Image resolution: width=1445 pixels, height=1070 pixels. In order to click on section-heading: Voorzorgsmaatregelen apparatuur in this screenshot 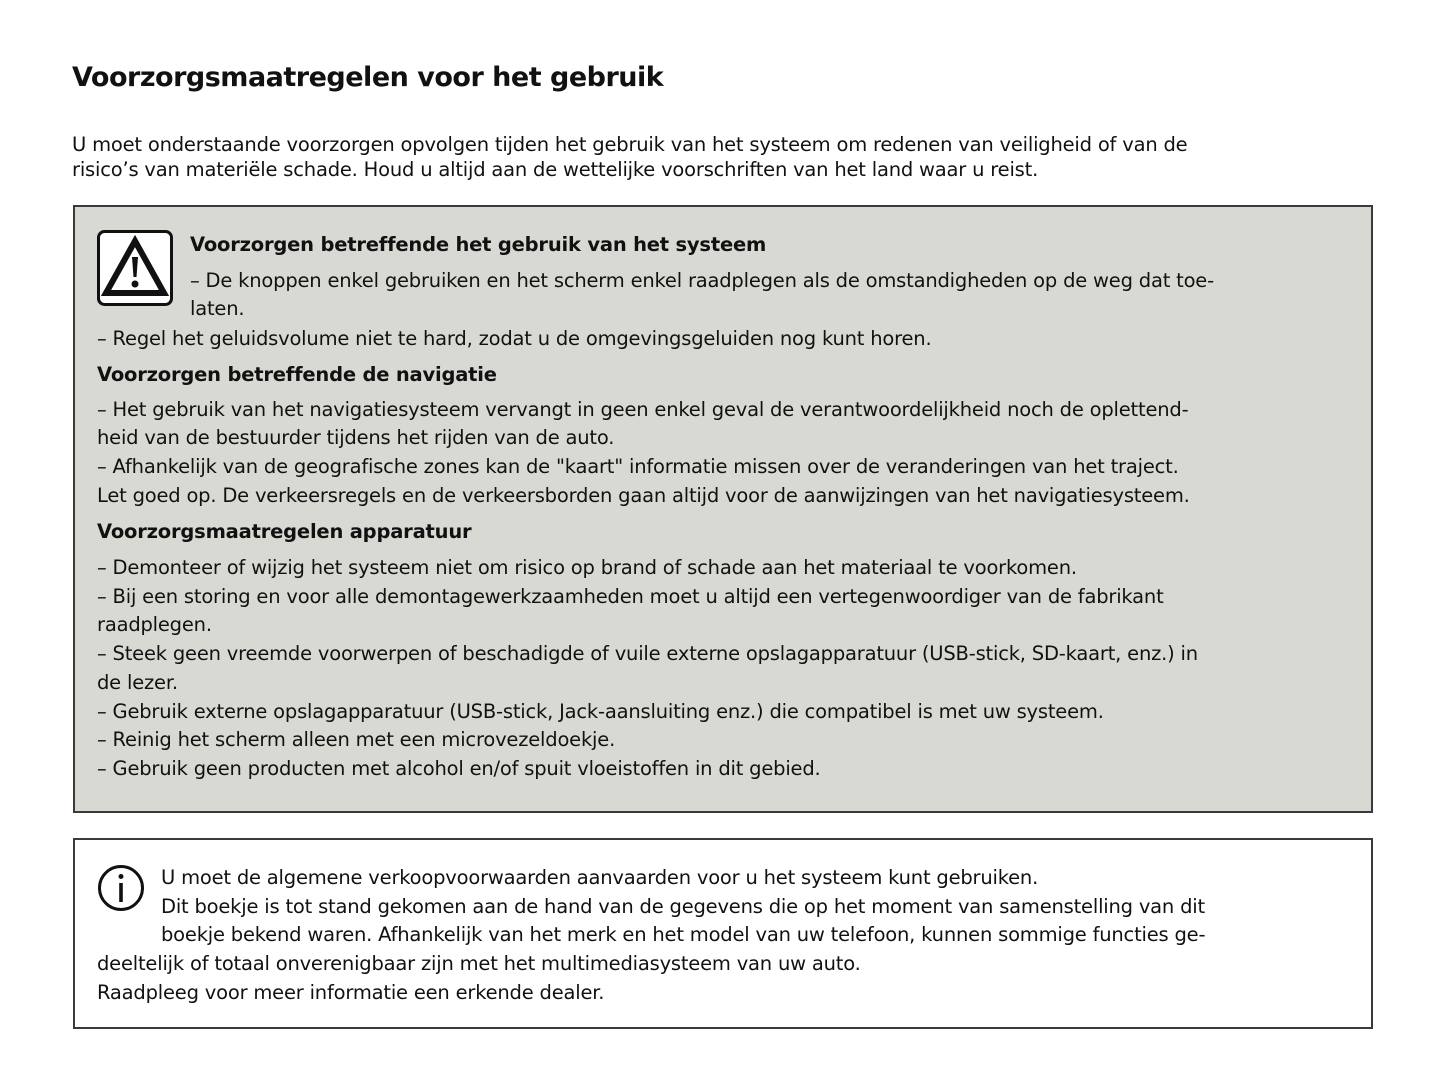, I will do `click(284, 531)`.